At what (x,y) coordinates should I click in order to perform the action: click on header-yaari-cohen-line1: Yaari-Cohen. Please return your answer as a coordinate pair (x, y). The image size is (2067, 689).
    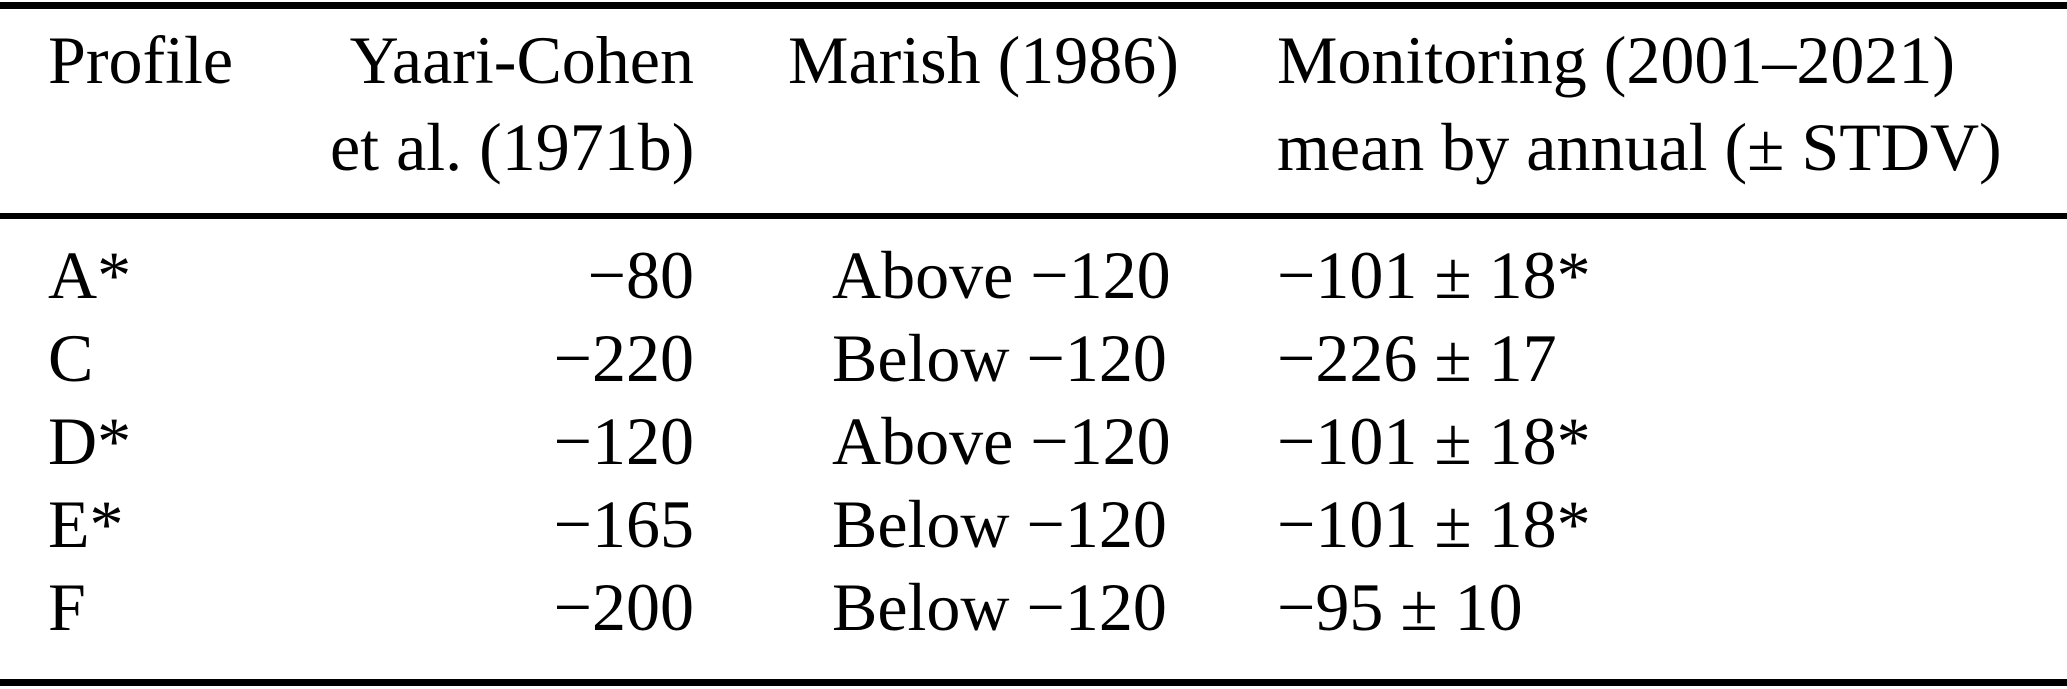
    Looking at the image, I should click on (521, 60).